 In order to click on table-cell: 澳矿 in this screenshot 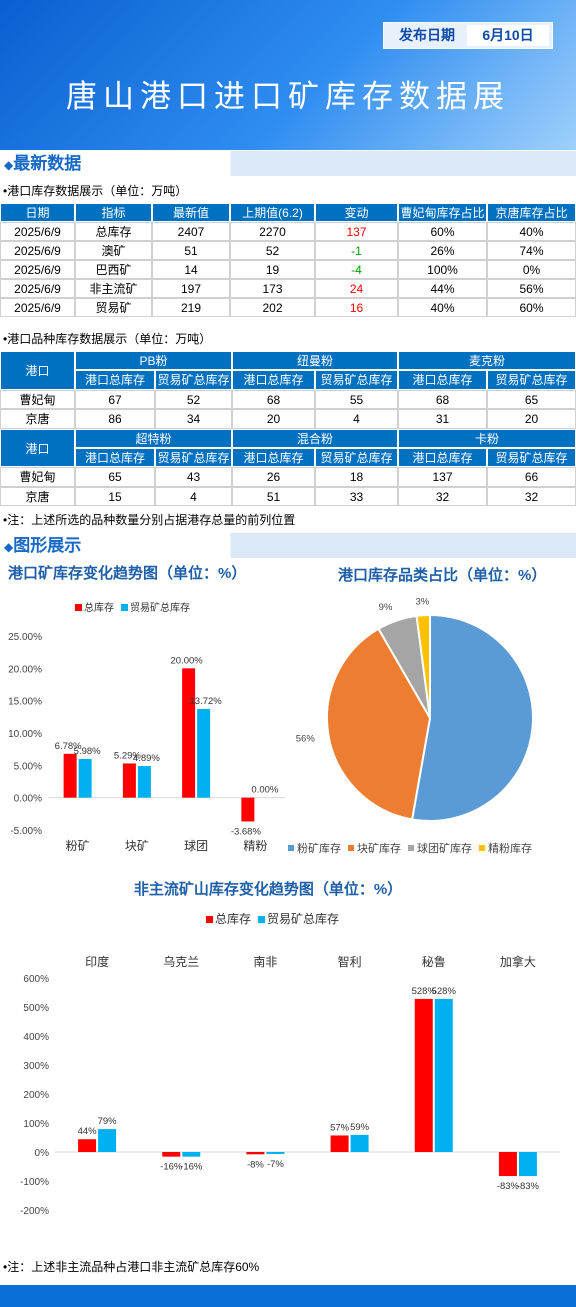, I will do `click(113, 250)`.